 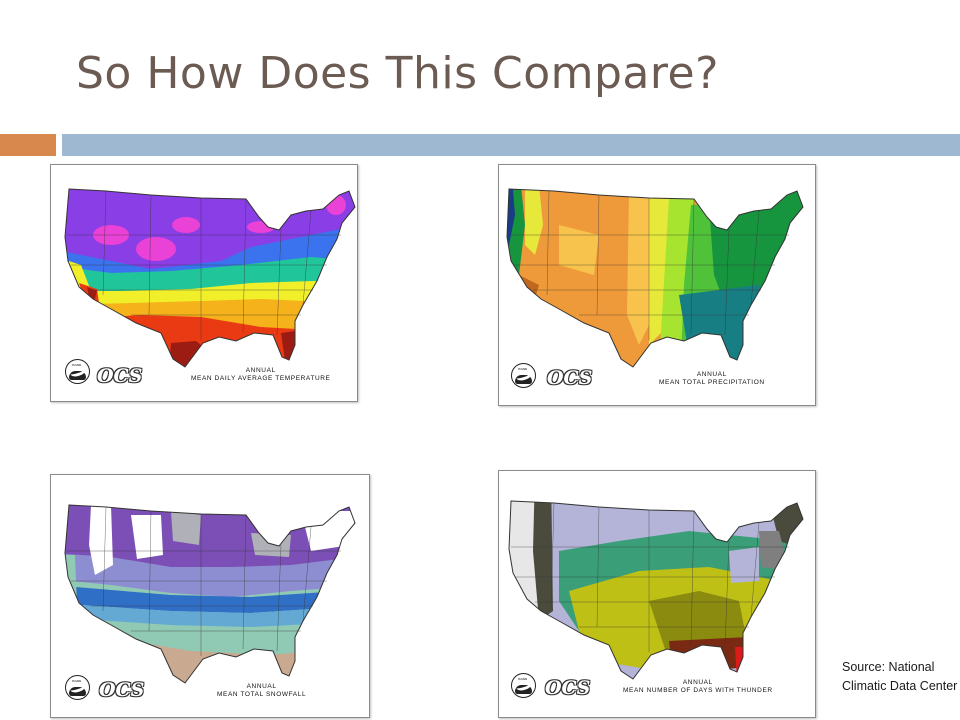 What do you see at coordinates (698, 687) in the screenshot?
I see `map-caption-thunder: ANNUAL MEAN NUMBER OF DAYS WITH THUNDER` at bounding box center [698, 687].